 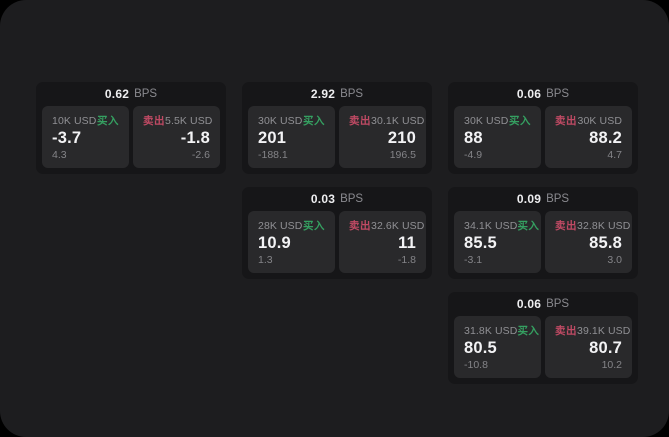 I want to click on buy-delta: 1.3, so click(x=265, y=260).